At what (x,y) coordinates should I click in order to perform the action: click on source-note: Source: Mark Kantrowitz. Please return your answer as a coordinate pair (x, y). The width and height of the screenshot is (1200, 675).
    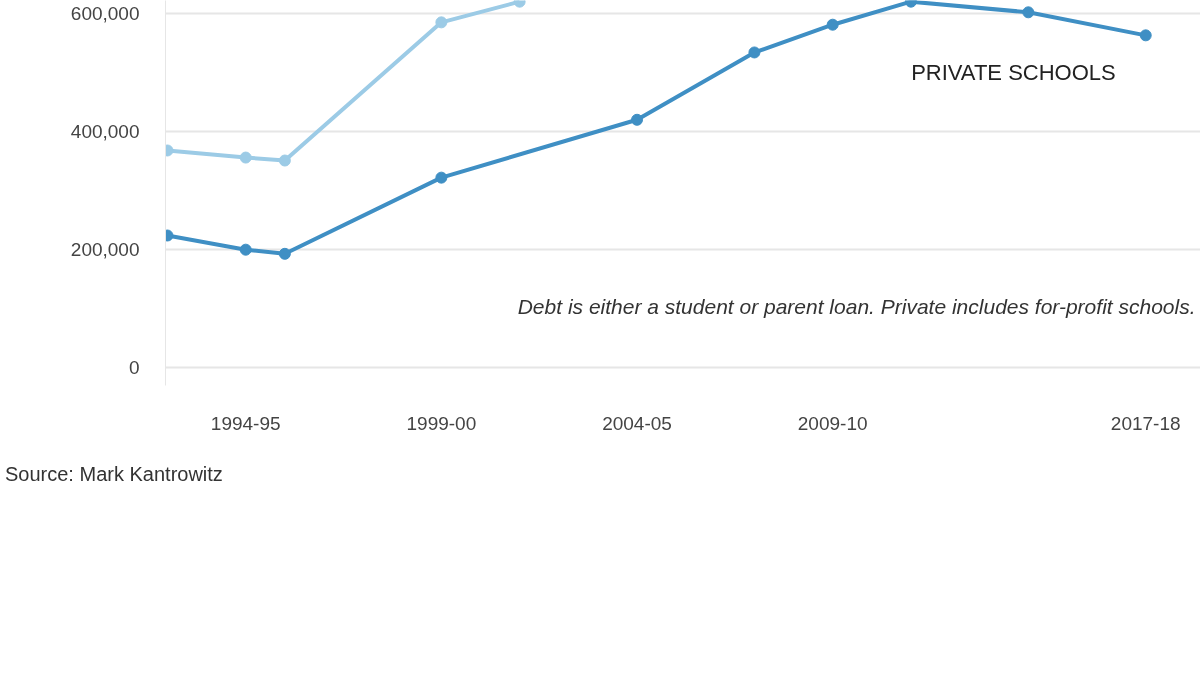
    Looking at the image, I should click on (114, 474).